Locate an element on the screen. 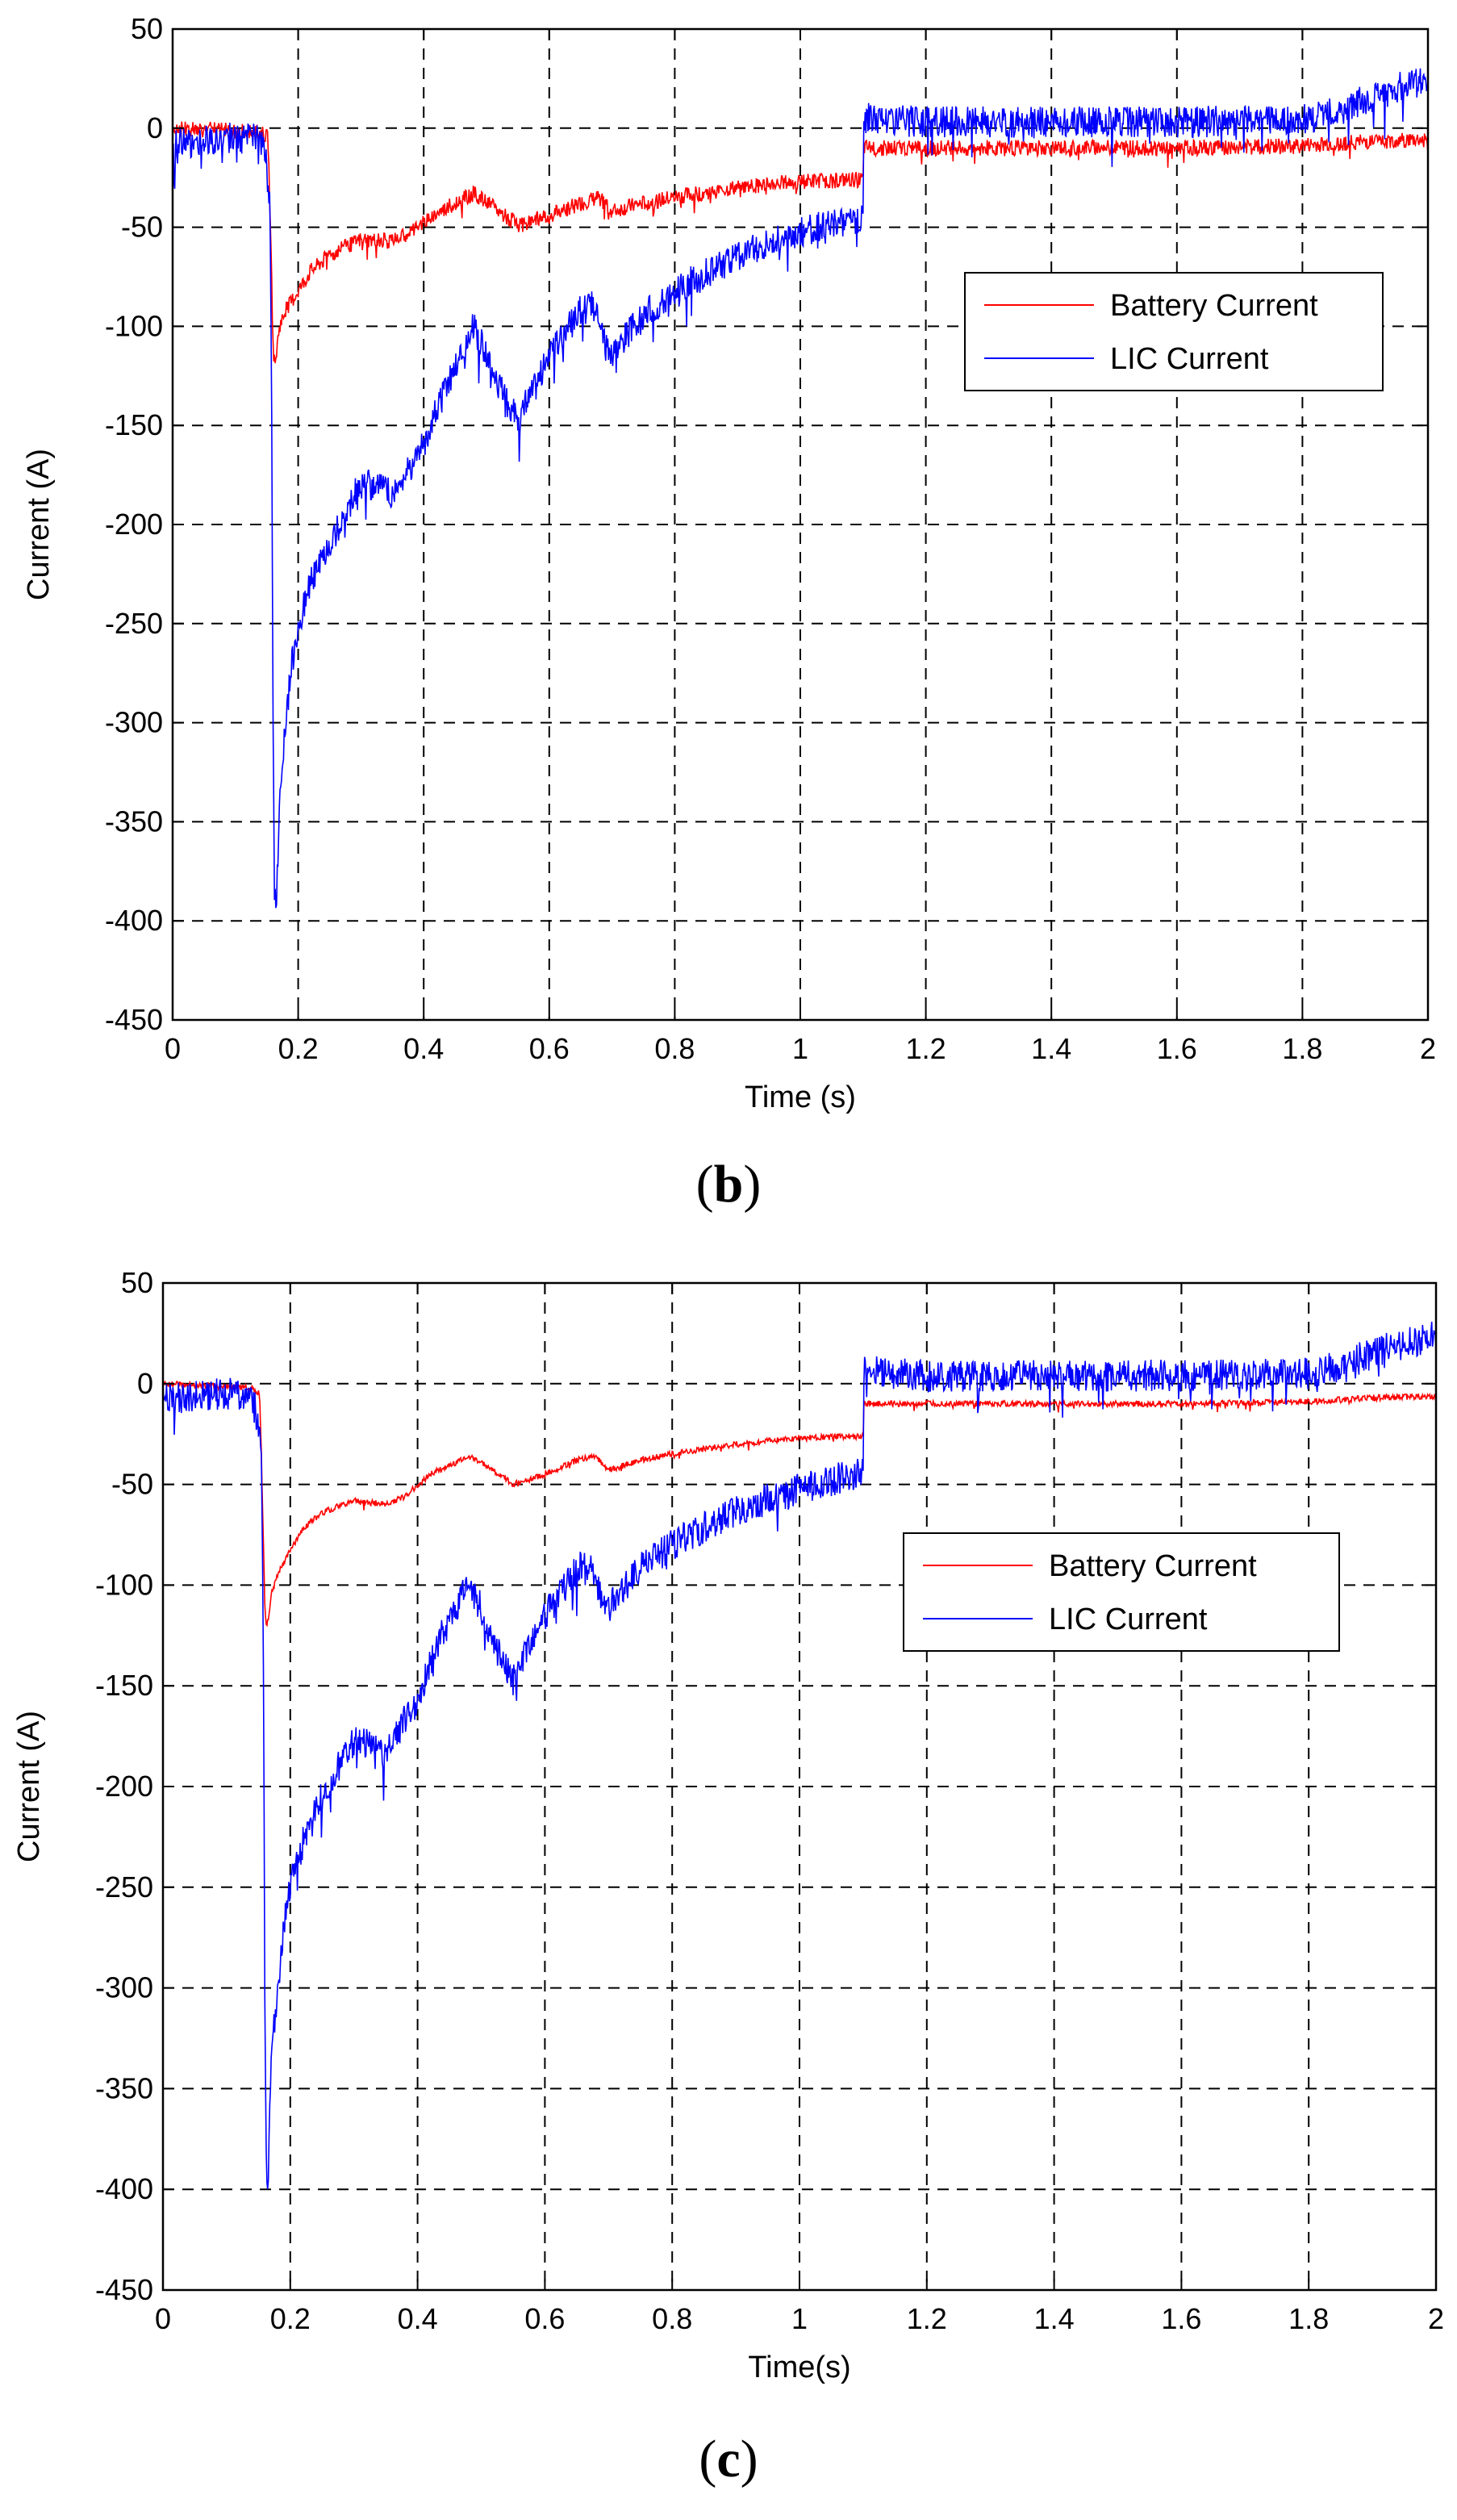 This screenshot has height=2520, width=1457. caption-c: (c) is located at coordinates (728, 2460).